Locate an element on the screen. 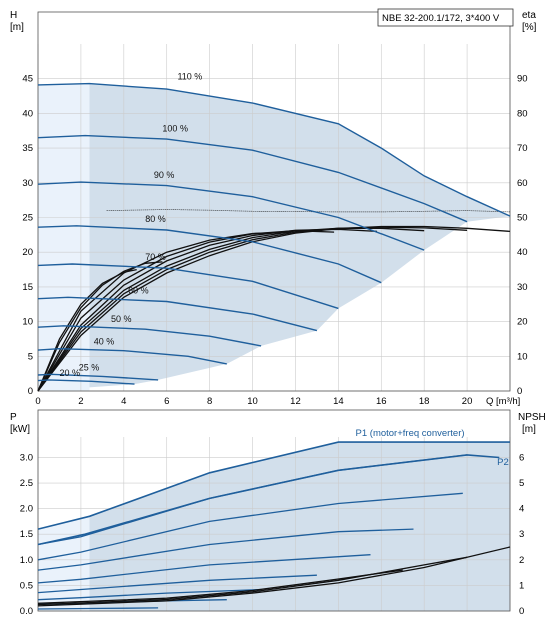  x-tick-label: 20 is located at coordinates (467, 401).